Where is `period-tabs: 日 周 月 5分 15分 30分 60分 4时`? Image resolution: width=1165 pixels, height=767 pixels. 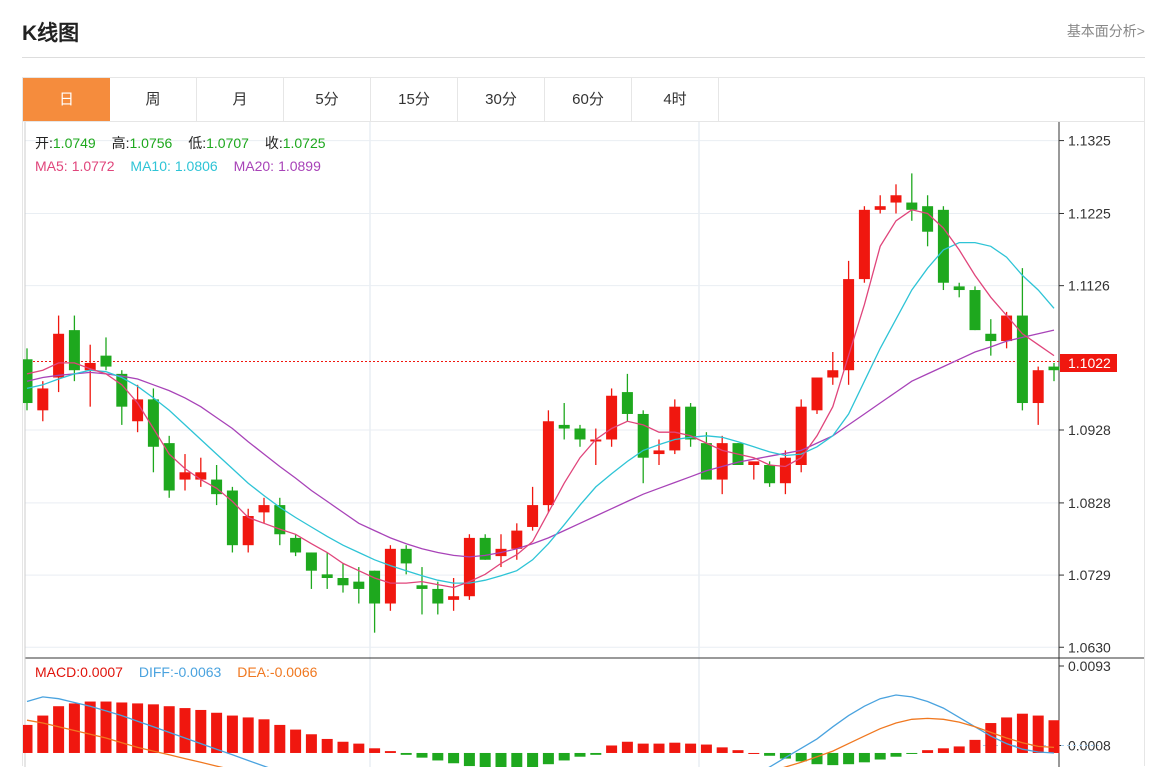
period-tabs: 日 周 月 5分 15分 30分 60分 4时 is located at coordinates (371, 99).